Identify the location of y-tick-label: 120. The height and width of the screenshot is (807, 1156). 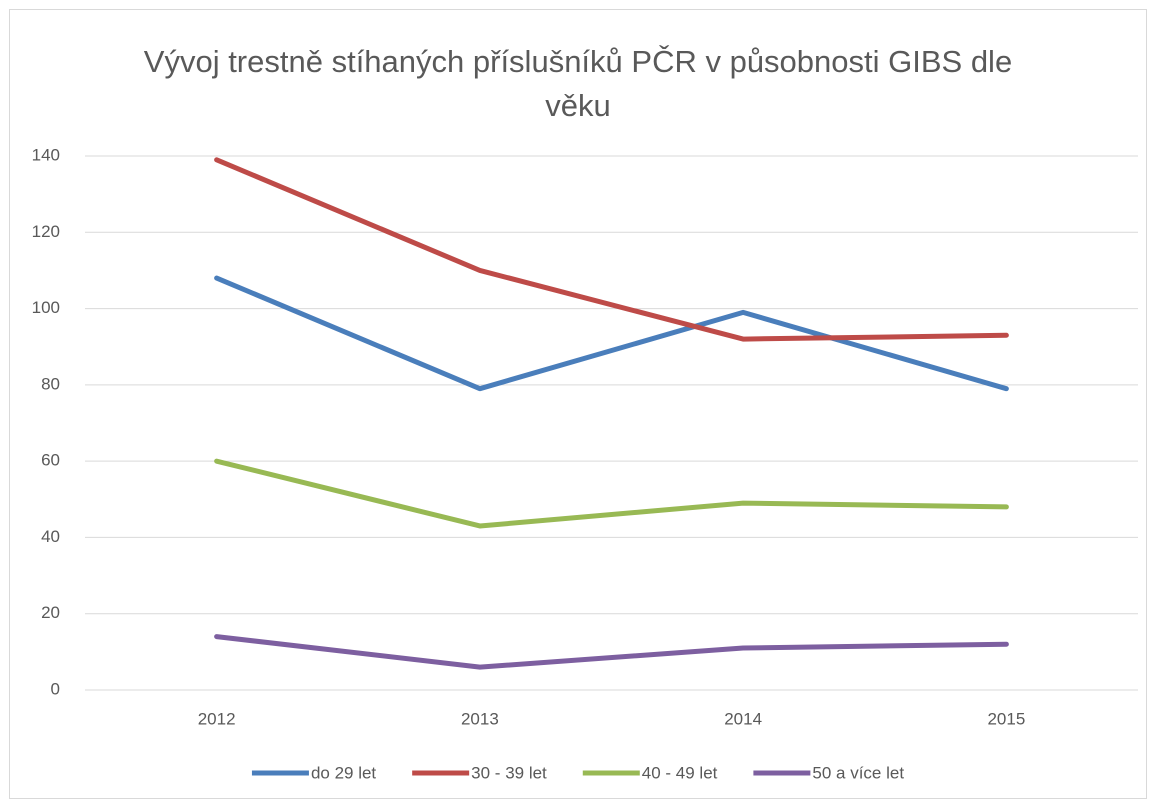
(46, 231).